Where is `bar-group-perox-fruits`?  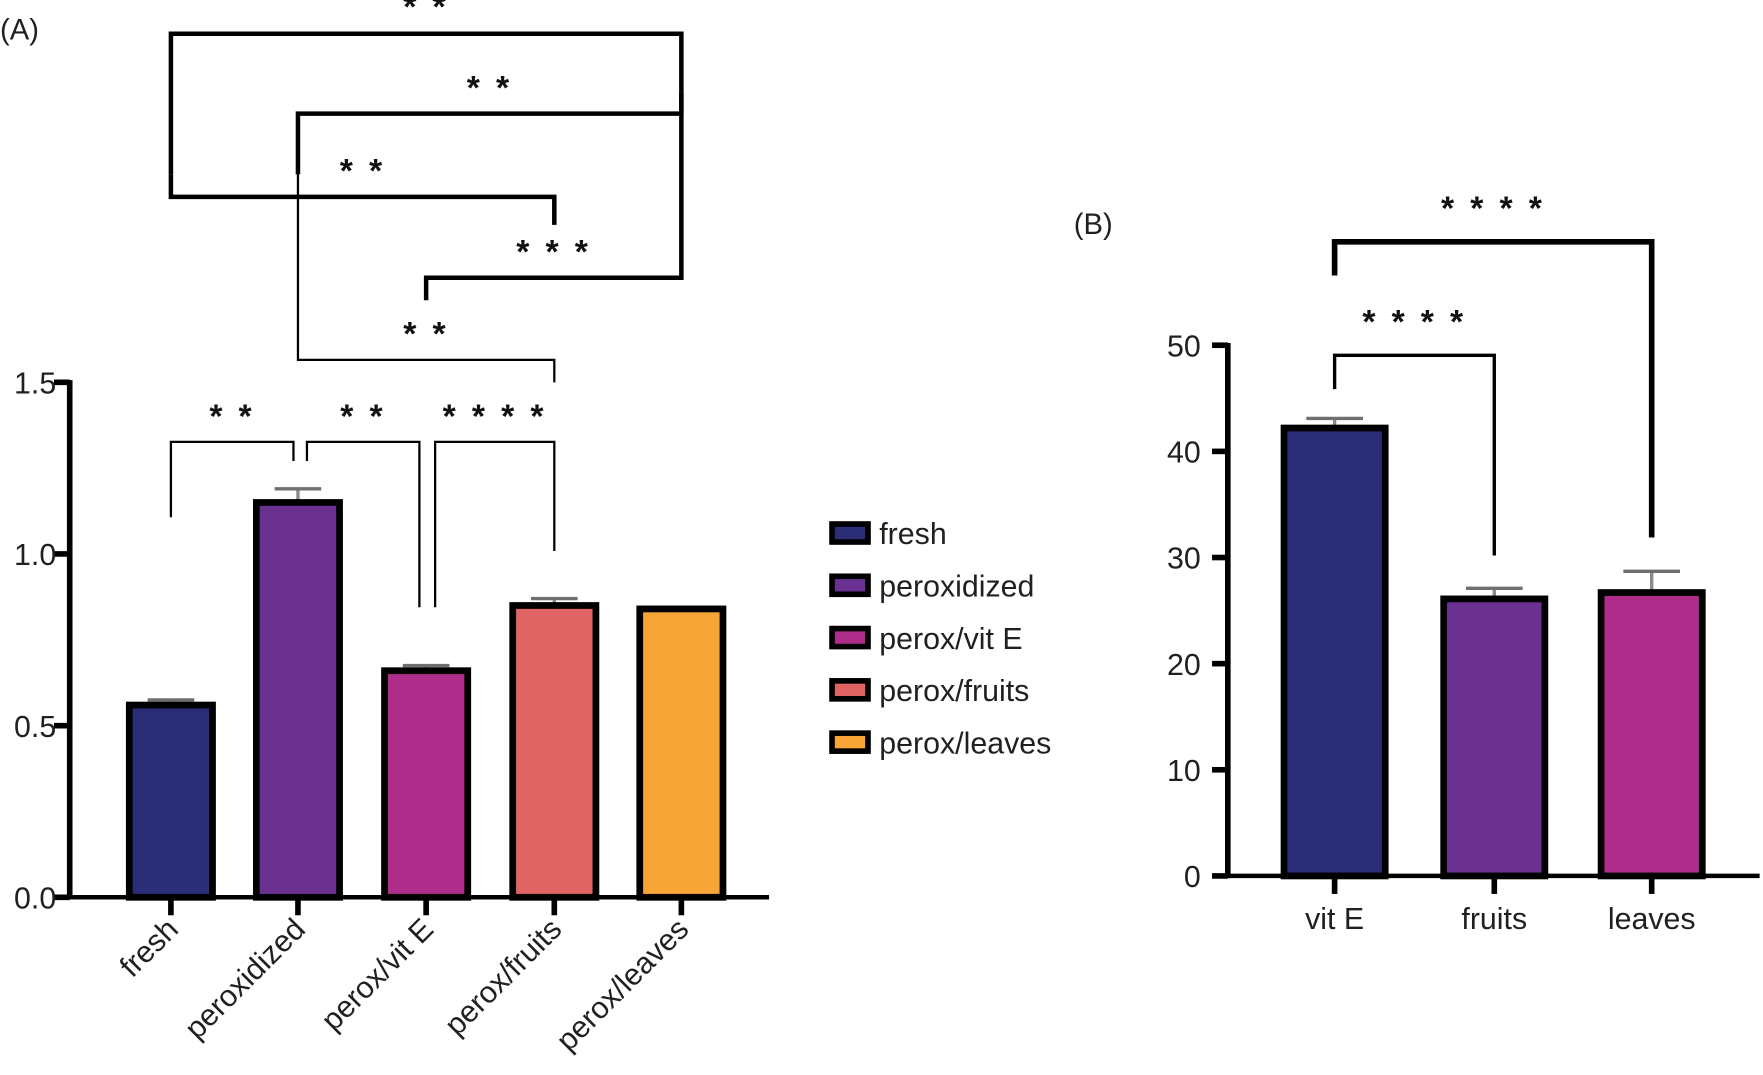 bar-group-perox-fruits is located at coordinates (554, 748).